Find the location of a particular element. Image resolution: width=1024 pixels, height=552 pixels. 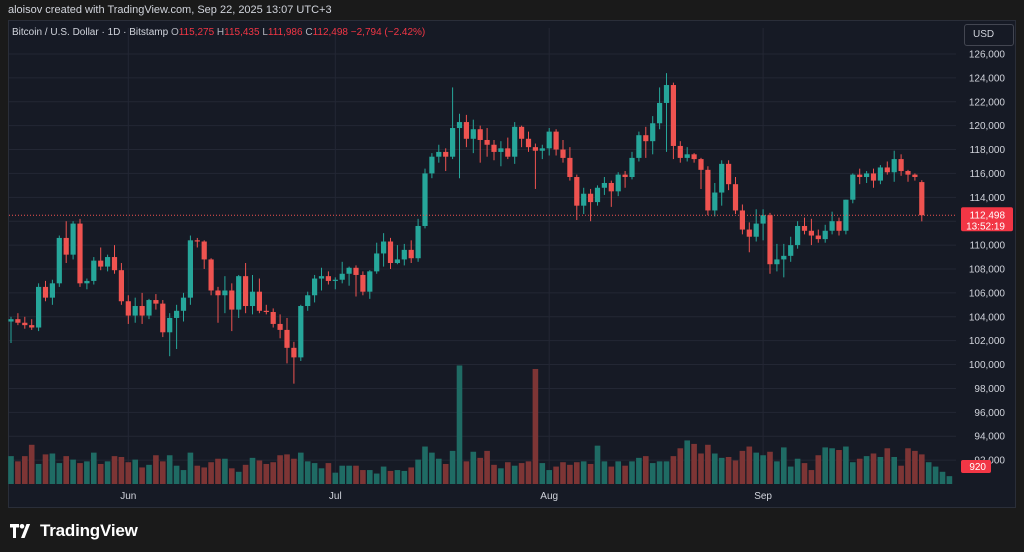

countdown-label: 13:52:19 is located at coordinates (985, 226).